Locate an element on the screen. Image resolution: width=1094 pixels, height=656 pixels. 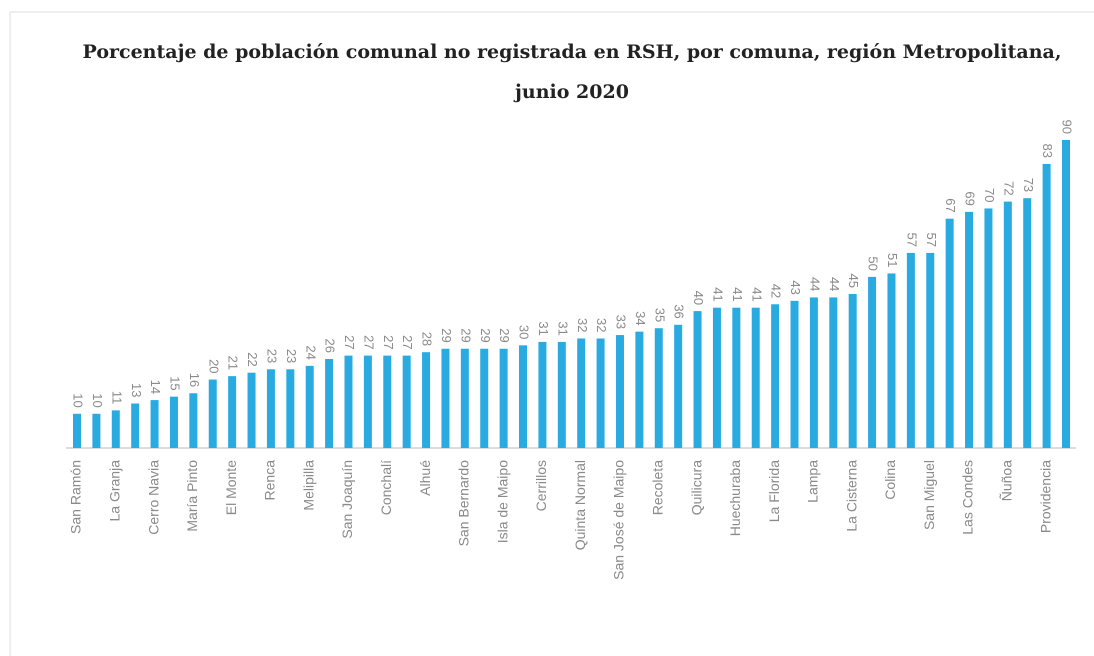
x-tick-label: Recoleta is located at coordinates (657, 487).